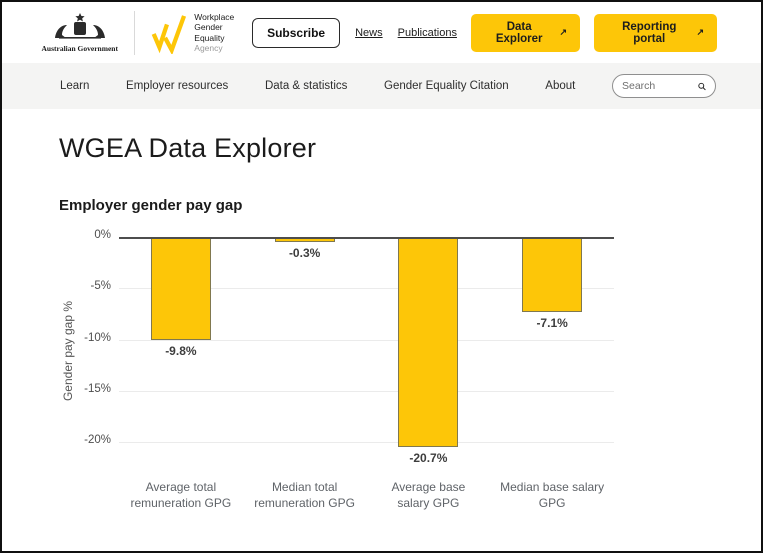  I want to click on logo-divider, so click(134, 32).